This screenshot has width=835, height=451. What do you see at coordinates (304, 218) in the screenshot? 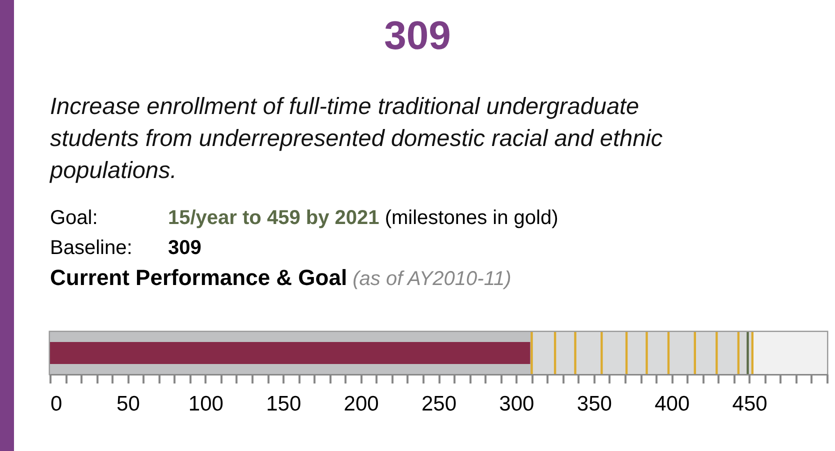
I see `text: Goal: 15/year to 459 by 2021 (milestones in gold)` at bounding box center [304, 218].